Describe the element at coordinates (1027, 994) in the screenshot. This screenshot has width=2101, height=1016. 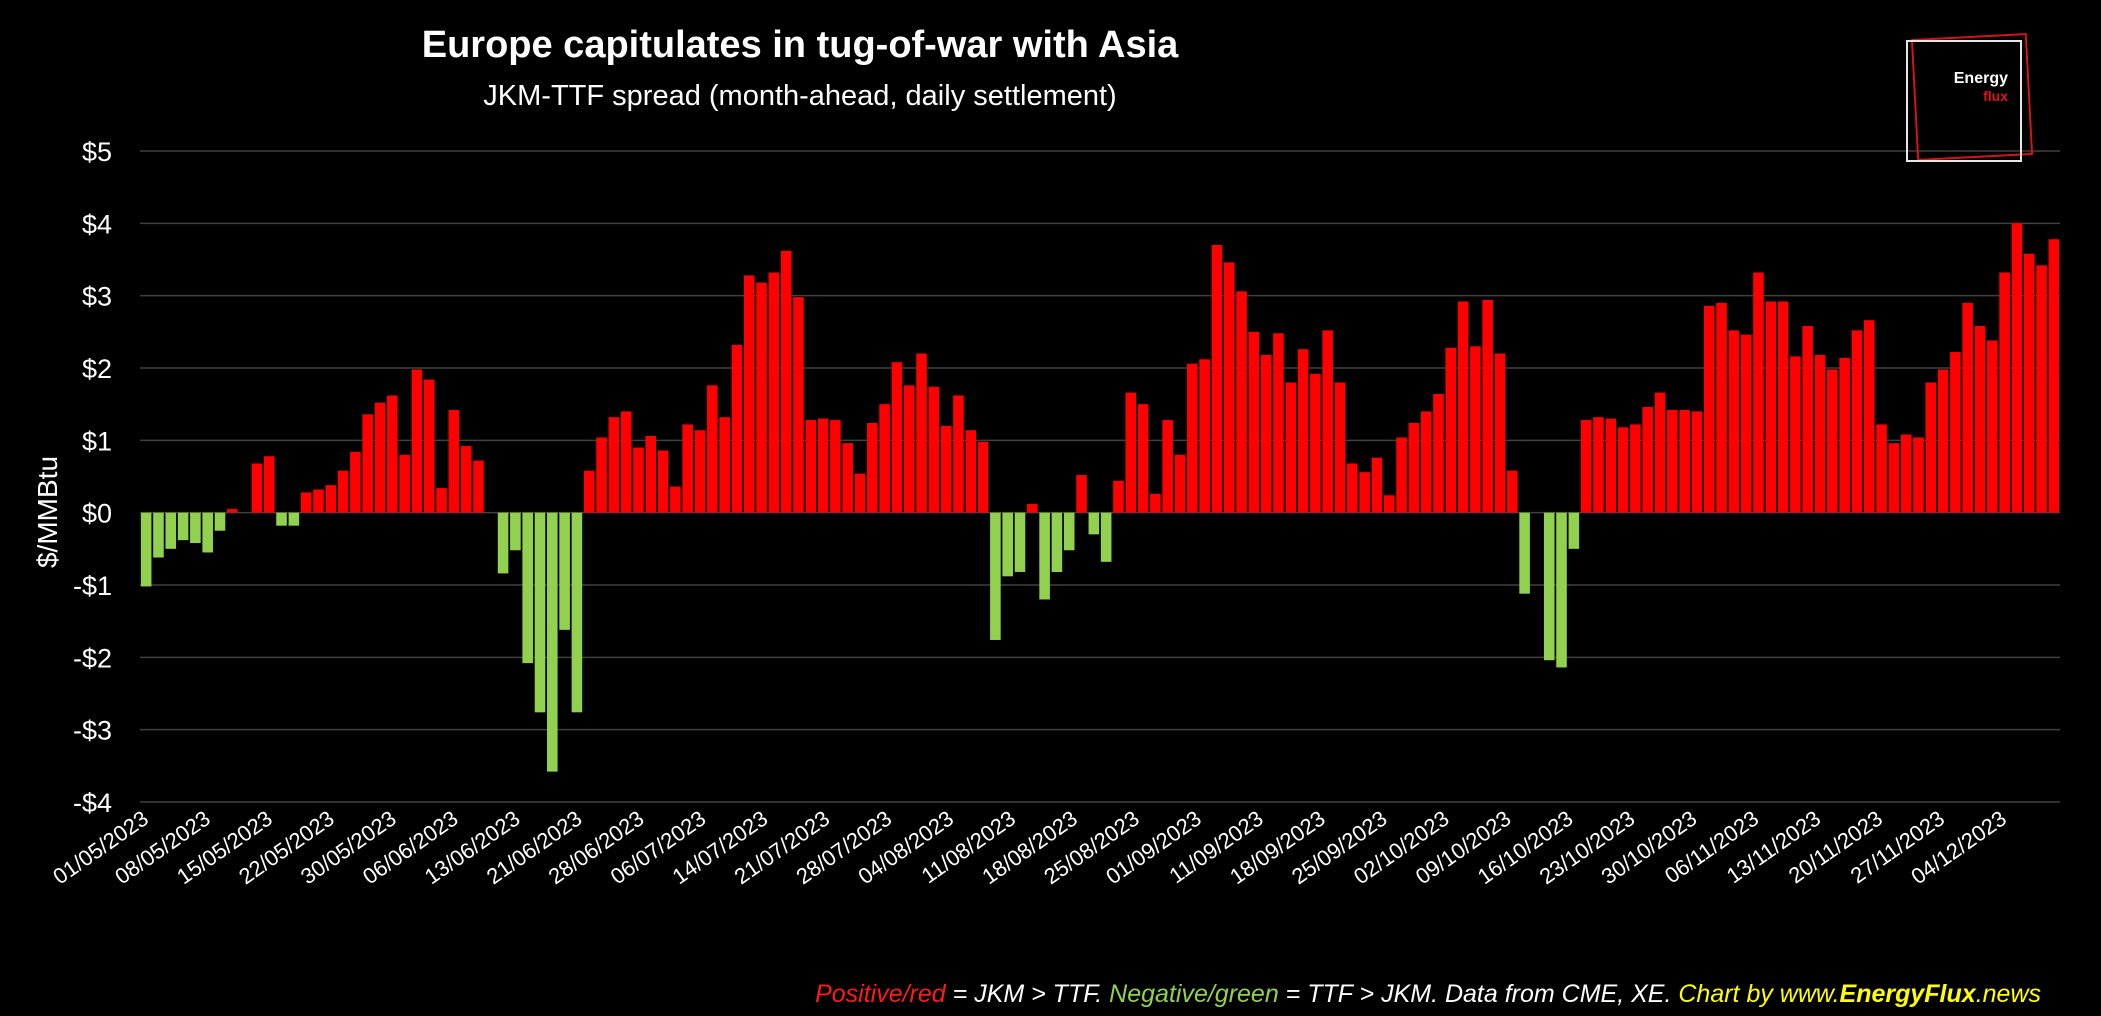
I see `footer-positive-desc: = JKM > TTF.` at that location.